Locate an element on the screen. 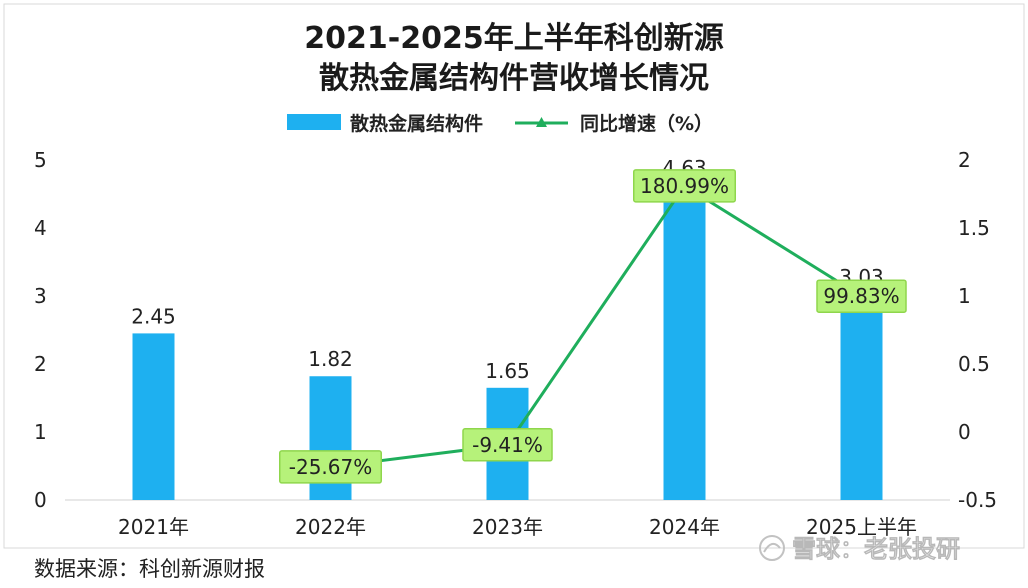 This screenshot has height=588, width=1028. y-left-tick-label: 0 is located at coordinates (40, 500).